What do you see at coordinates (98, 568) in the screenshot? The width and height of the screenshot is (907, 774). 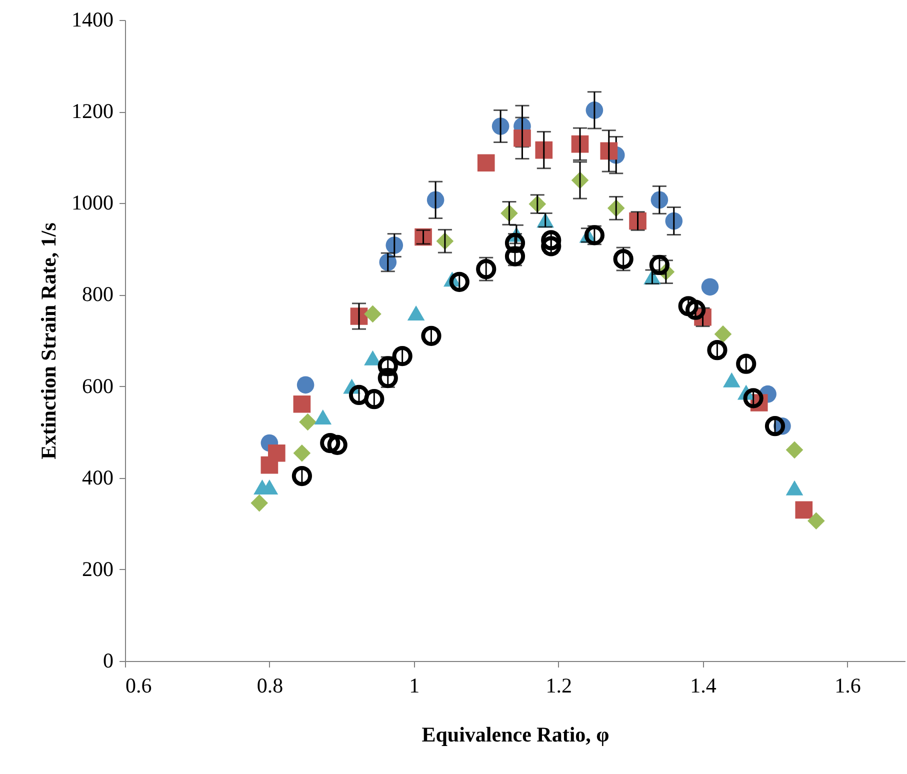 I see `y-tick-label: 200` at bounding box center [98, 568].